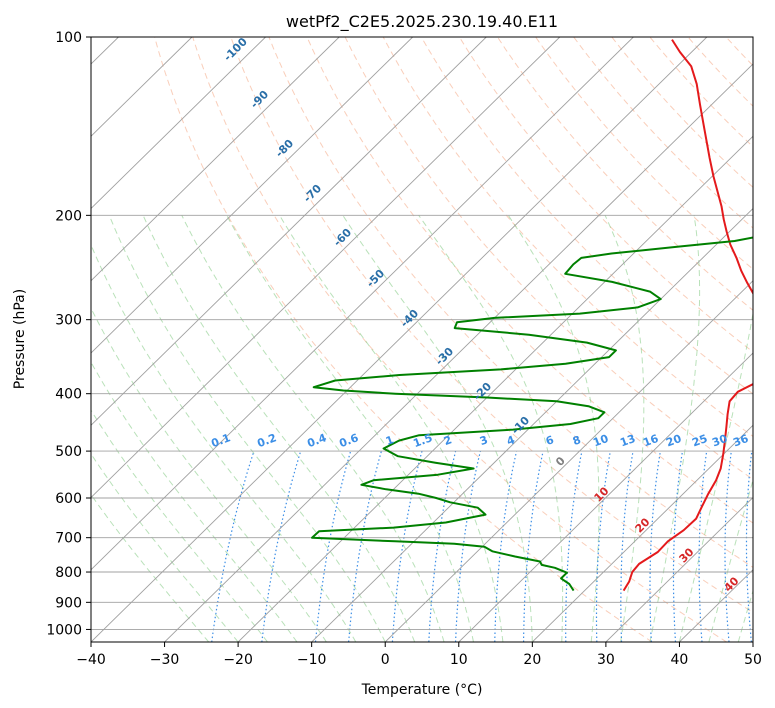 The height and width of the screenshot is (708, 775). What do you see at coordinates (448, 440) in the screenshot?
I see `mixing-ratio-label: 2` at bounding box center [448, 440].